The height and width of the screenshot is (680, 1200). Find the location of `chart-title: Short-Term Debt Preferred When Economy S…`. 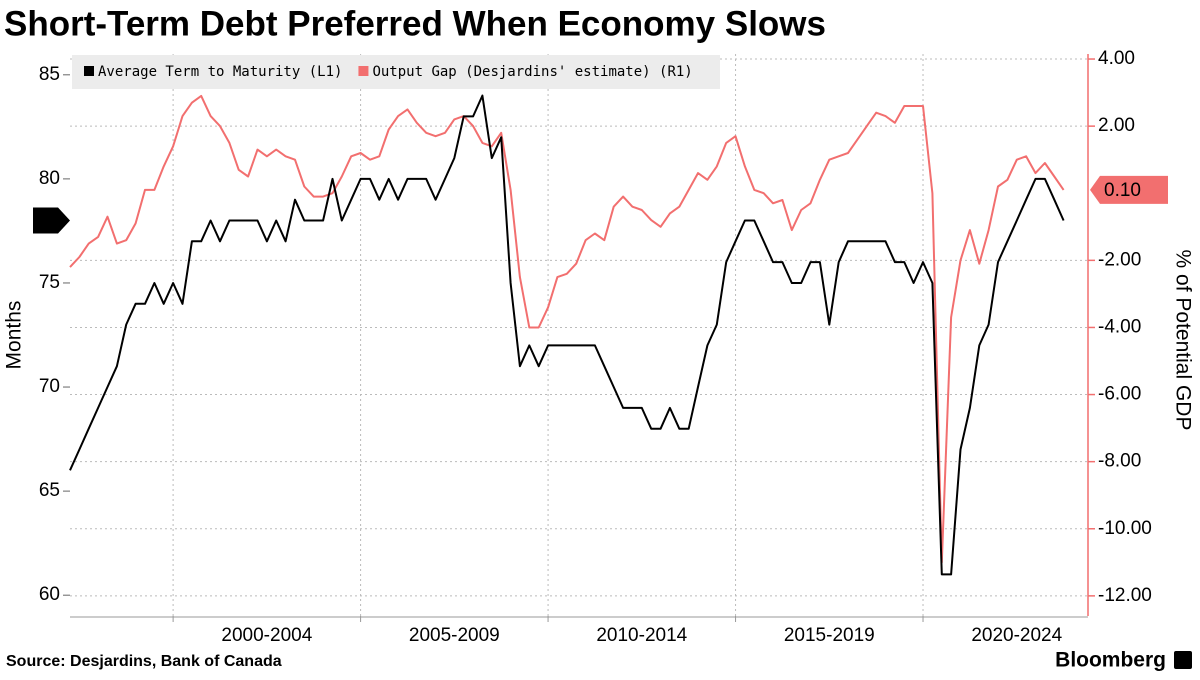

chart-title: Short-Term Debt Preferred When Economy S… is located at coordinates (415, 23).